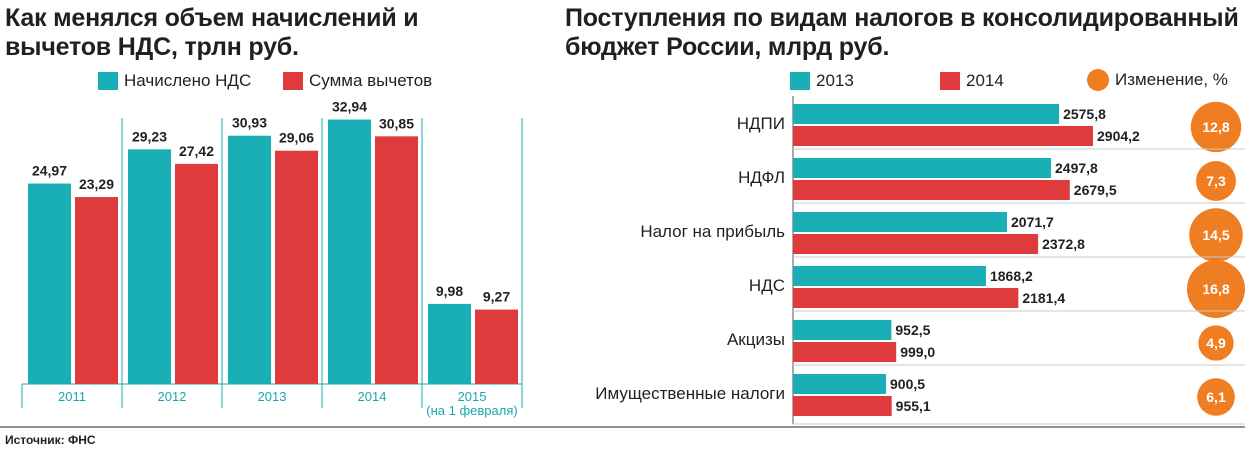 This screenshot has height=455, width=1250. Describe the element at coordinates (272, 396) in the screenshot. I see `left-x-tick-label: 2013` at that location.